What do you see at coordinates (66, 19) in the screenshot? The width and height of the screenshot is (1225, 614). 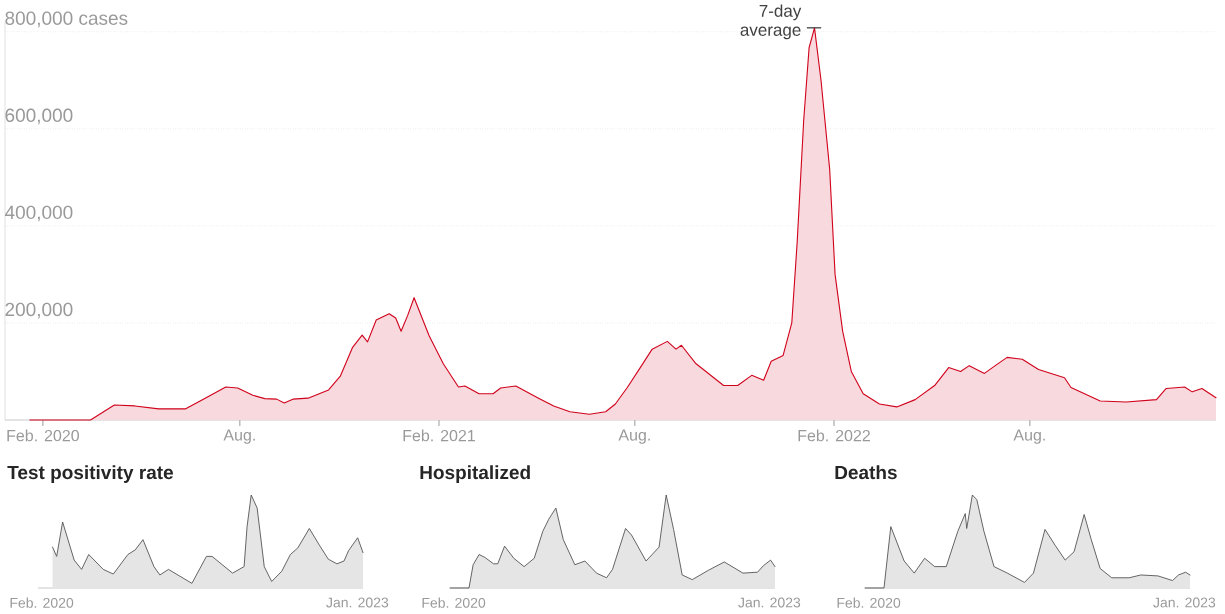 I see `y-tick-label: 800,000 cases` at bounding box center [66, 19].